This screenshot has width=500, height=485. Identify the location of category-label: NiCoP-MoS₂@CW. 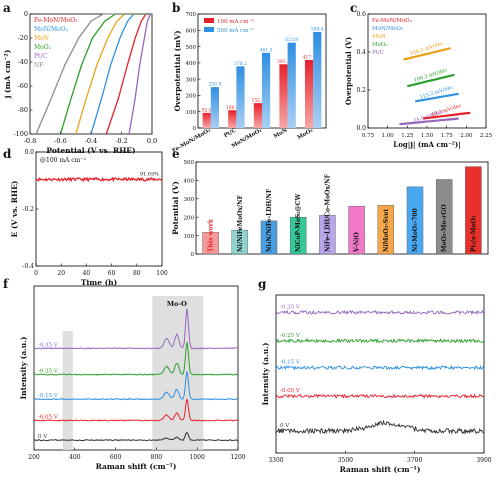
(298, 222).